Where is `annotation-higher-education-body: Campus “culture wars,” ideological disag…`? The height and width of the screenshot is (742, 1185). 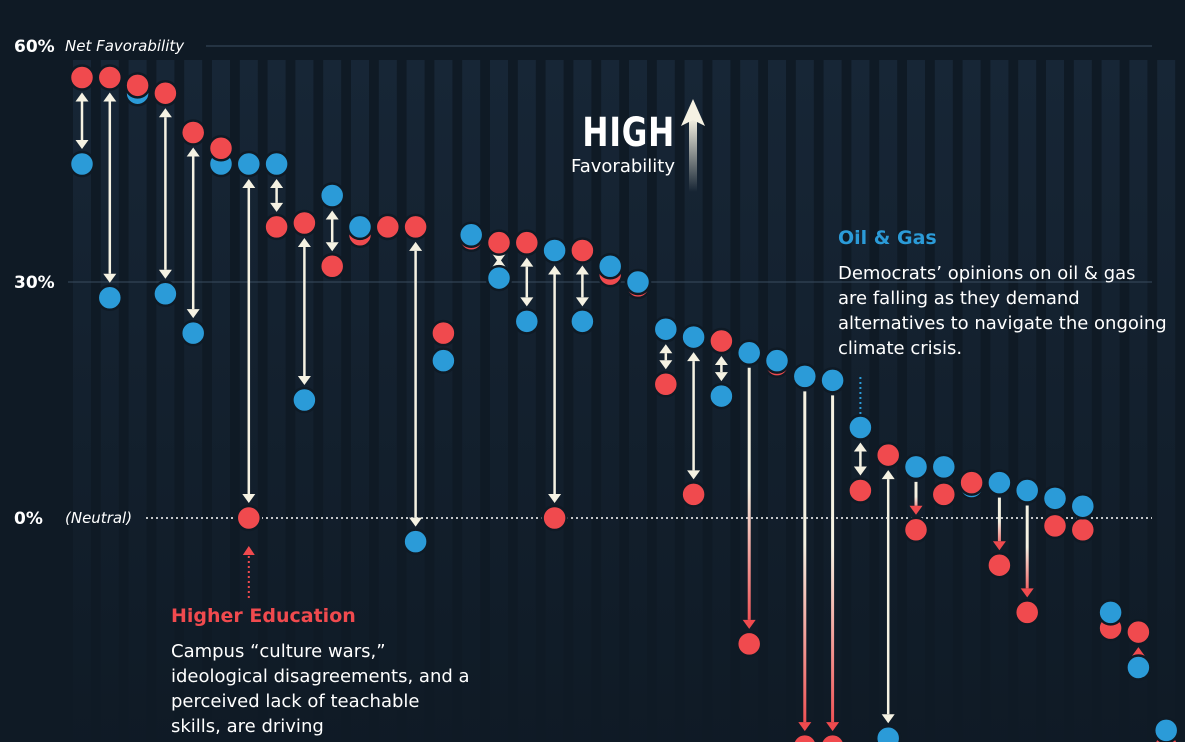 annotation-higher-education-body: Campus “culture wars,” ideological disag… is located at coordinates (320, 689).